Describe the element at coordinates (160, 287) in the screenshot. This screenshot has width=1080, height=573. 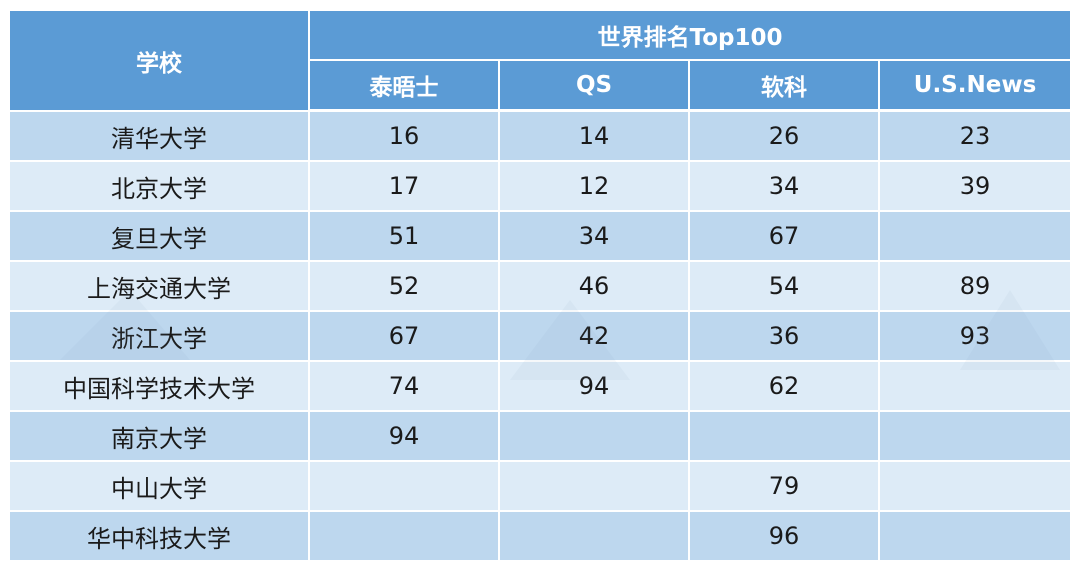
I see `school-name-cell: 上海交通大学` at that location.